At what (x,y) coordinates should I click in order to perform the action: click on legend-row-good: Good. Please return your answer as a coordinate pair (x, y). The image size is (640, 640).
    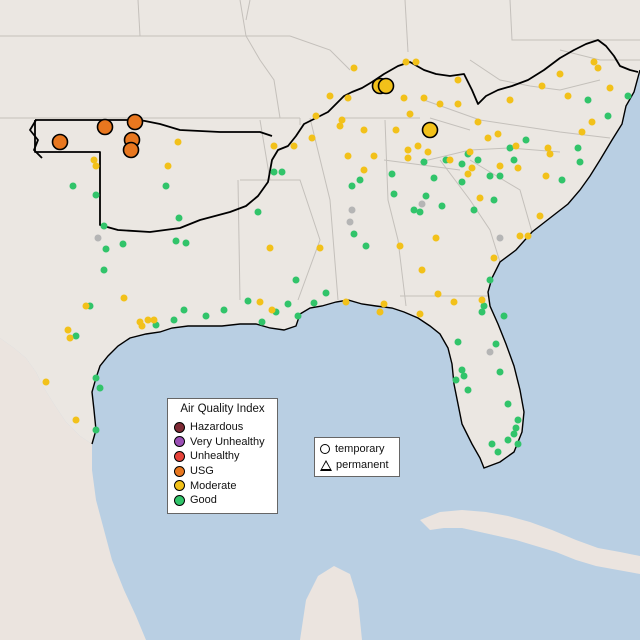
    Looking at the image, I should click on (222, 500).